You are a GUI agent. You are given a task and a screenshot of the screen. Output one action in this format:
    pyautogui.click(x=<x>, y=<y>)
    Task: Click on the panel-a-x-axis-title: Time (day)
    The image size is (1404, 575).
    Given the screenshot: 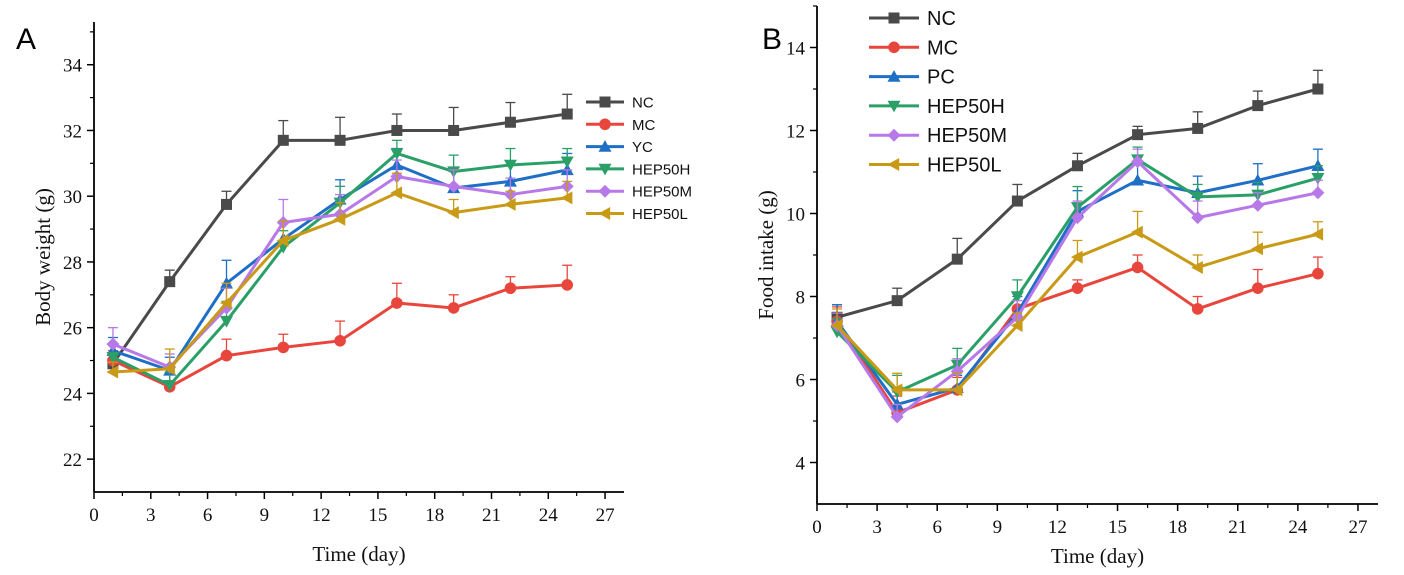 What is the action you would take?
    pyautogui.click(x=358, y=554)
    